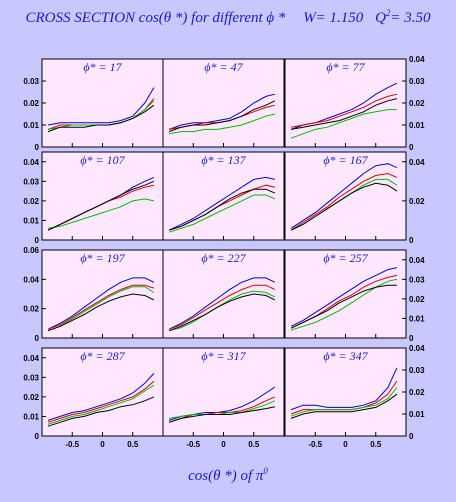 The width and height of the screenshot is (456, 502). What do you see at coordinates (345, 67) in the screenshot?
I see `panel-label: ϕ* = 77` at bounding box center [345, 67].